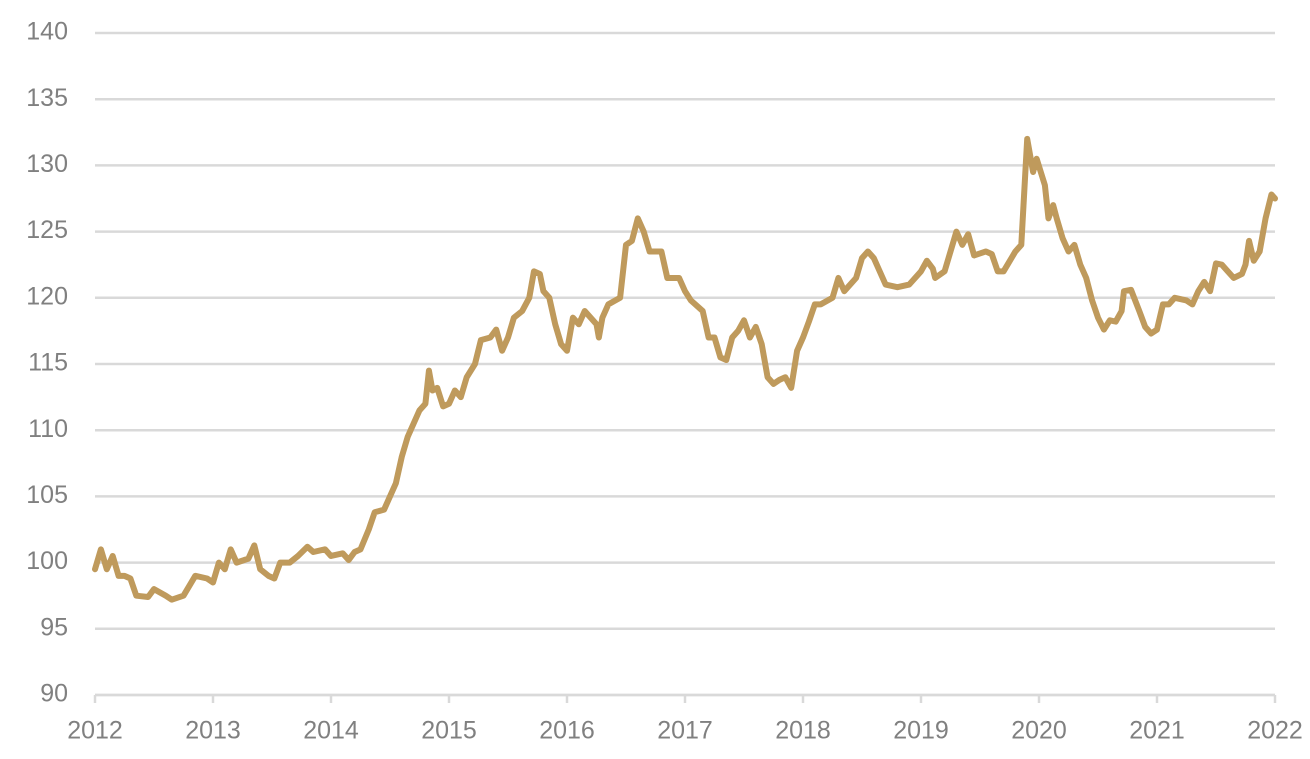  Describe the element at coordinates (48, 363) in the screenshot. I see `y-tick-label: 115` at that location.